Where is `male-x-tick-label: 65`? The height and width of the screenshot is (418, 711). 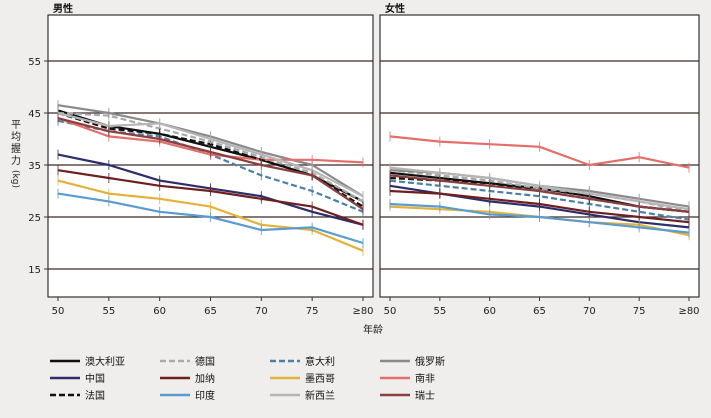
male-x-tick-label: 65 is located at coordinates (210, 311).